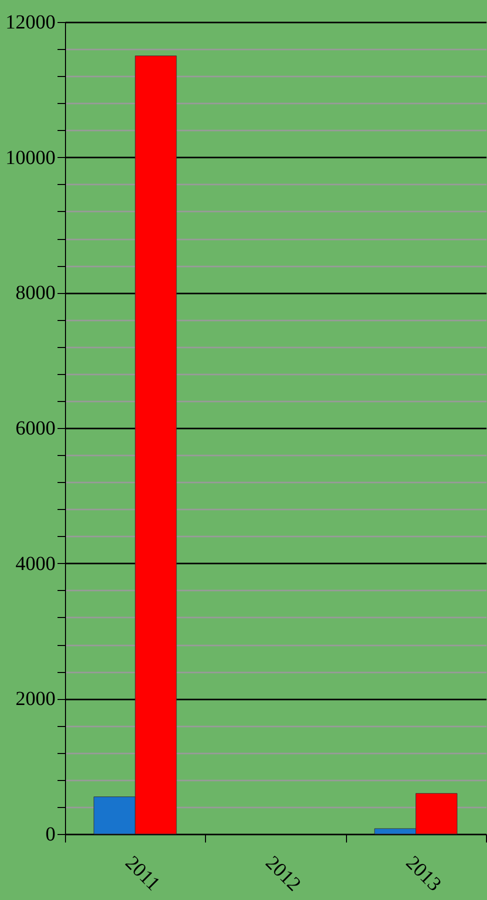 This screenshot has height=900, width=487. I want to click on y-tick-label: 10000, so click(31, 157).